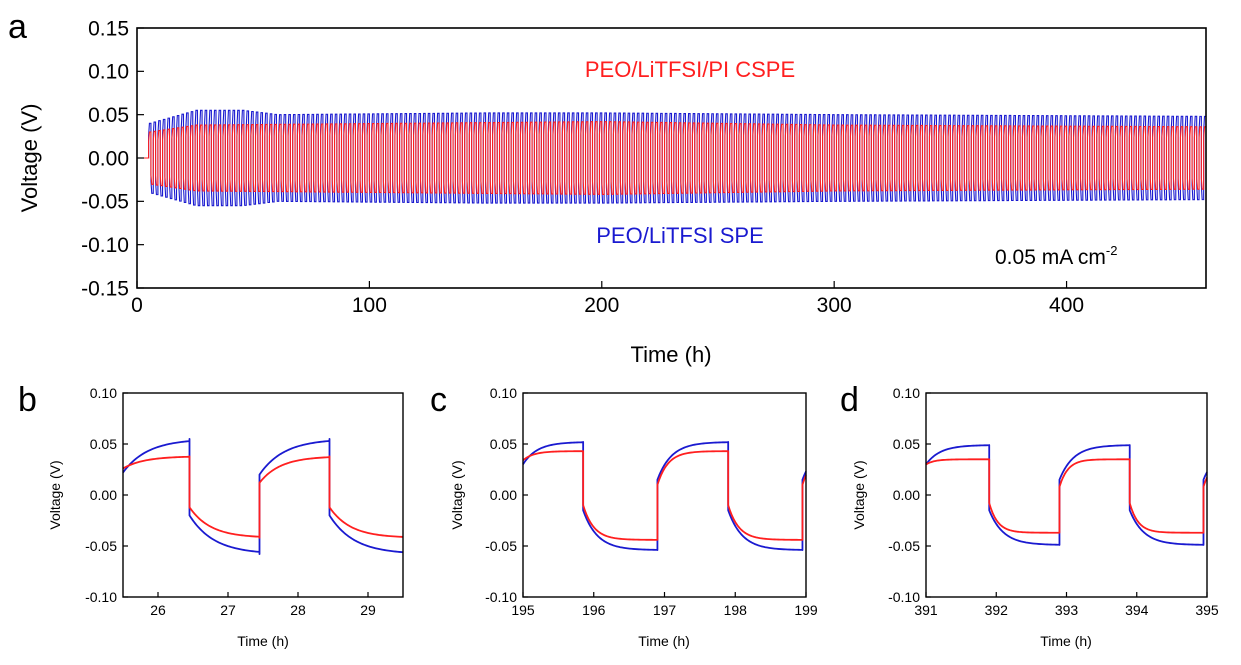  What do you see at coordinates (680, 235) in the screenshot?
I see `panel-a-blue-annotation: PEO/LiTFSI SPE` at bounding box center [680, 235].